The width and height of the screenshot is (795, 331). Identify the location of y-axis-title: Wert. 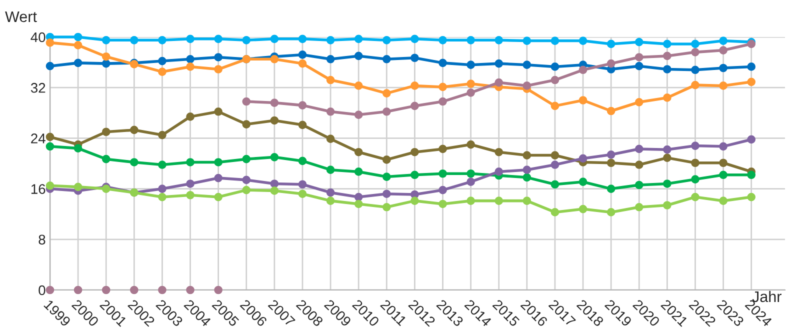
(21, 16).